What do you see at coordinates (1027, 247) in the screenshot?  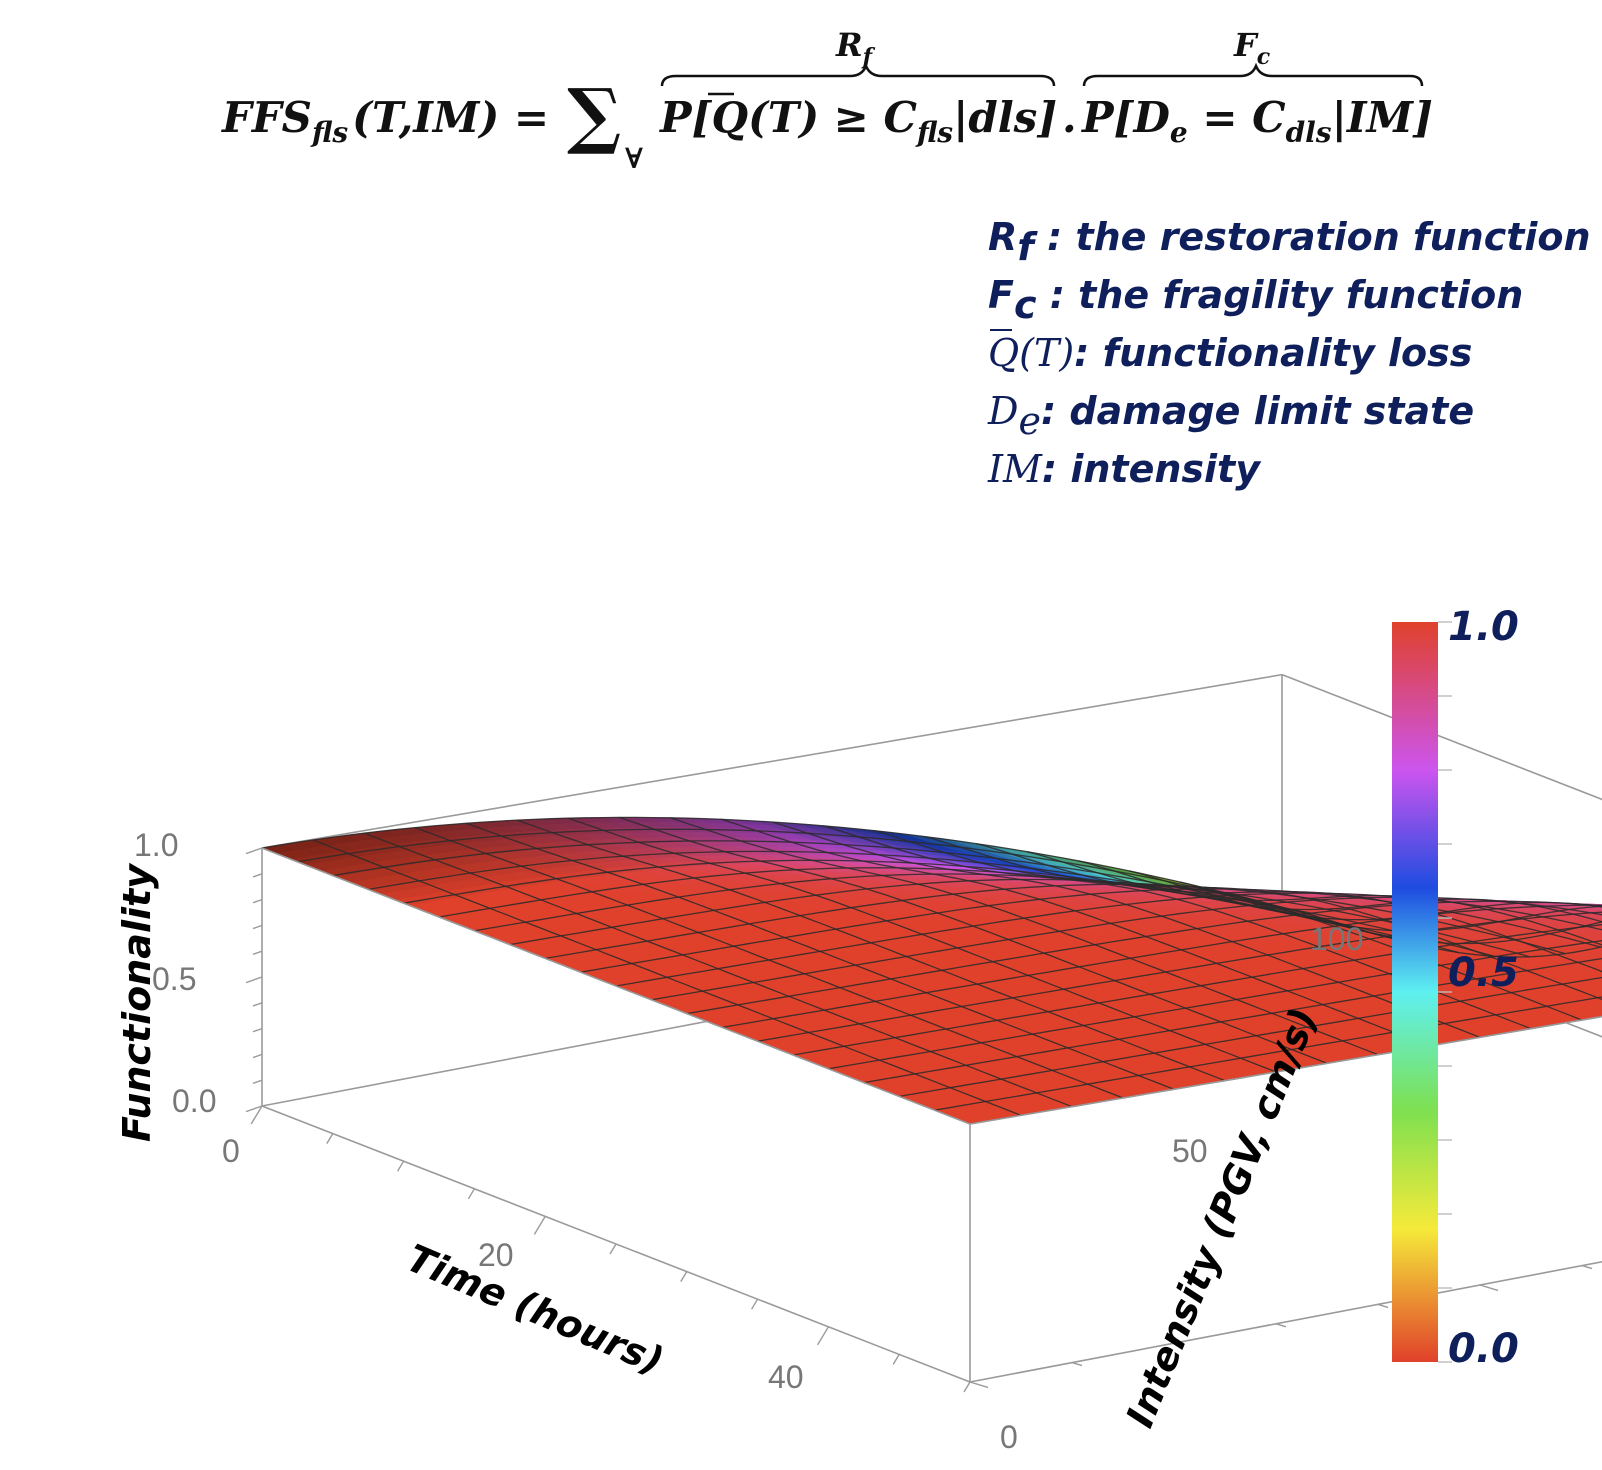 I see `legend-sub-rf: f` at bounding box center [1027, 247].